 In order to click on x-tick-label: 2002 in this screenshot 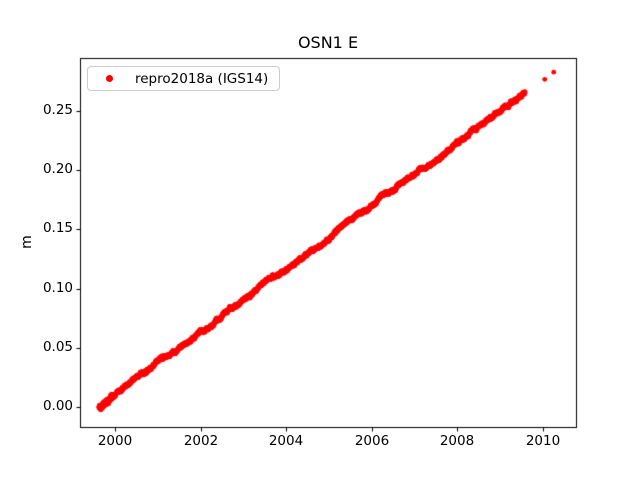, I will do `click(201, 441)`.